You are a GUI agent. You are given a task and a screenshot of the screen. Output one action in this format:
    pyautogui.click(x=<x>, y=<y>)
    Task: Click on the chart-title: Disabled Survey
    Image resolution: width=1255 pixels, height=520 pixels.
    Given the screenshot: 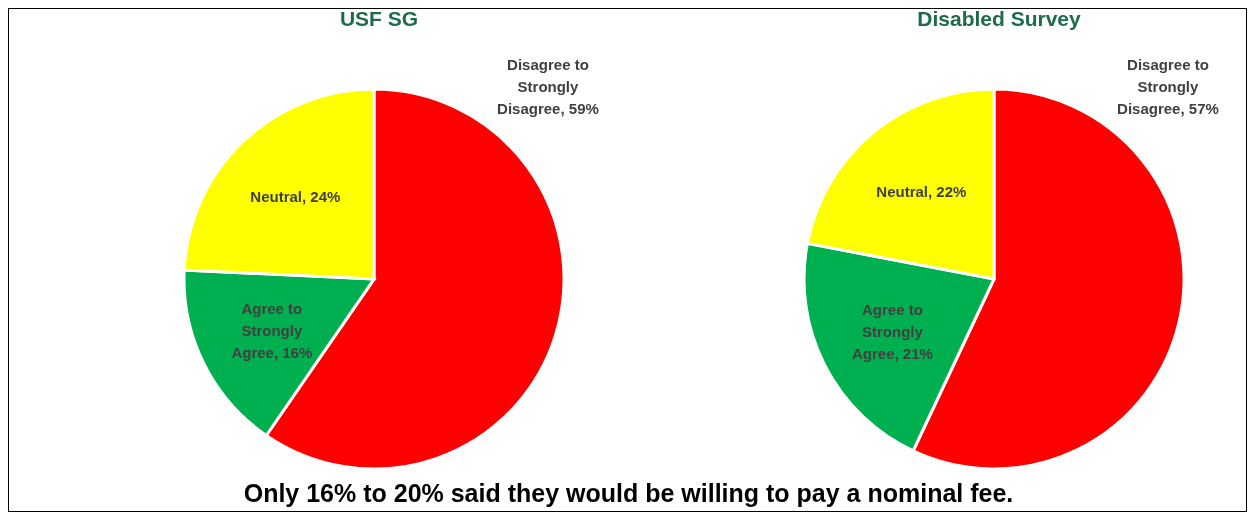 What is the action you would take?
    pyautogui.click(x=999, y=19)
    